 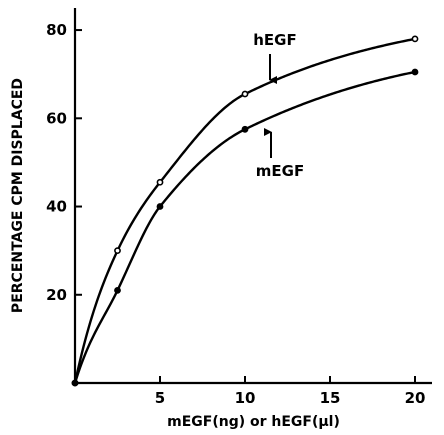 What do you see at coordinates (56, 207) in the screenshot?
I see `y-tick-label: 40` at bounding box center [56, 207].